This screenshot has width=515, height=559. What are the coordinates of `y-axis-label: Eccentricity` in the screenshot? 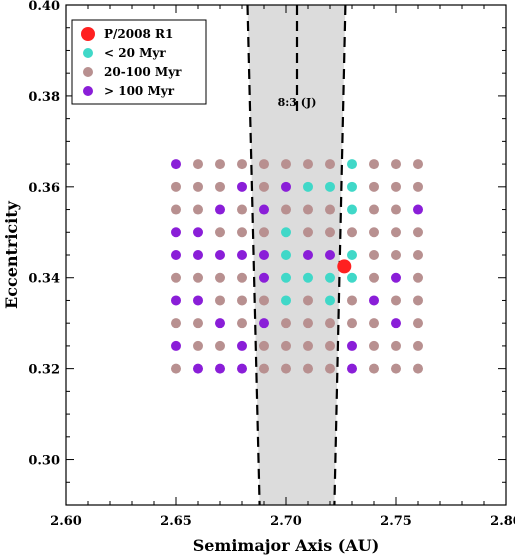 It's located at (11, 254).